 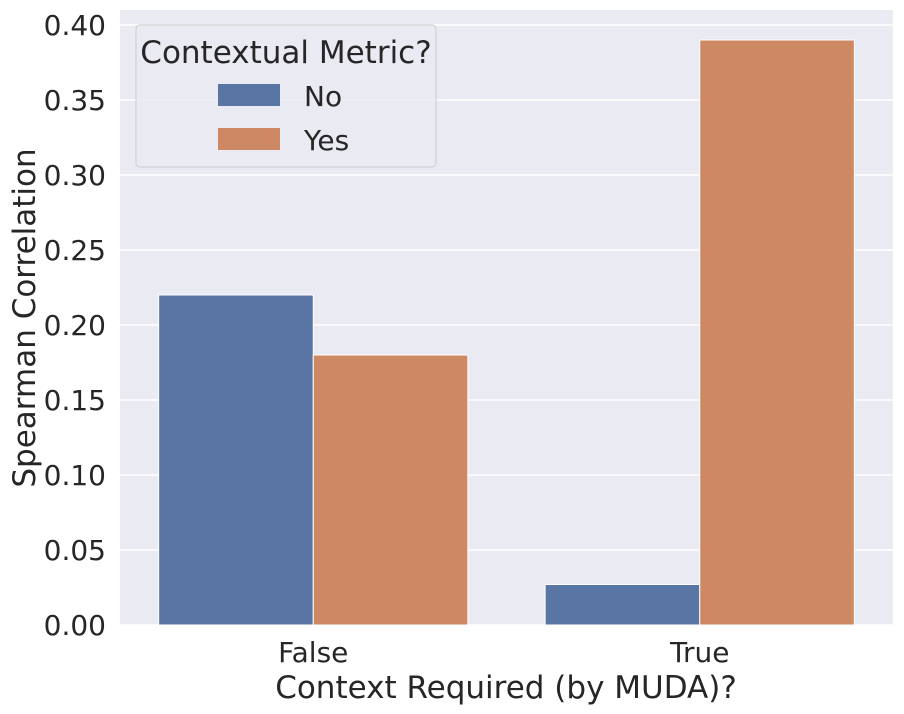 I want to click on y-tick-label: 0.25, so click(x=75, y=250).